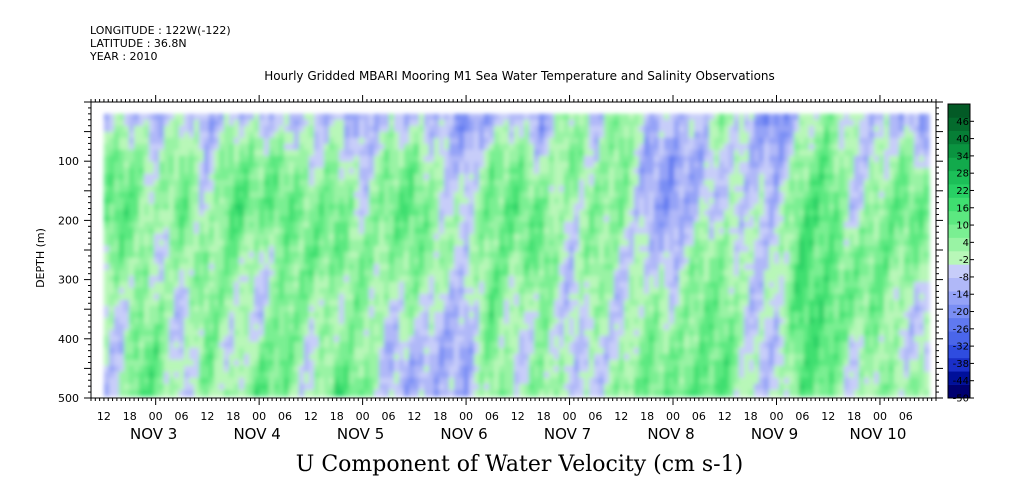 The height and width of the screenshot is (504, 1009). I want to click on colorbar-label: -50, so click(961, 399).